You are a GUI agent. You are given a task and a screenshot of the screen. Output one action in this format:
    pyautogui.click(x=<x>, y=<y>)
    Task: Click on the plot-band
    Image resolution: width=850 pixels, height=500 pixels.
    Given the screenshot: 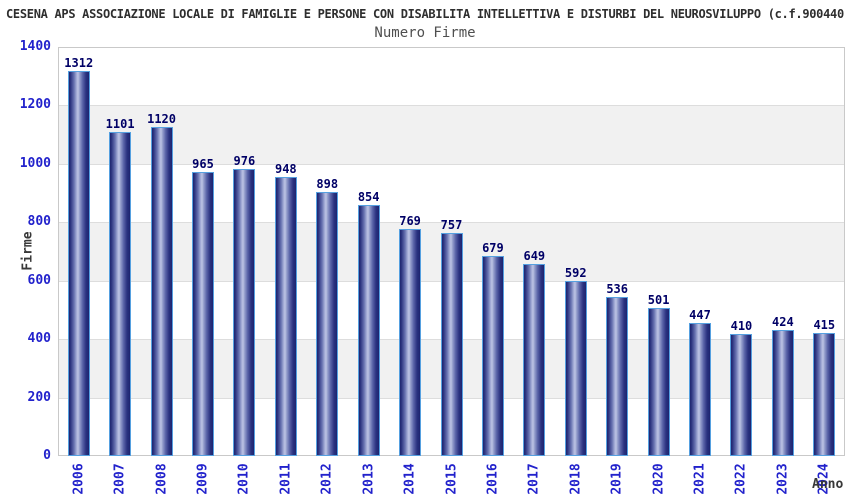 What is the action you would take?
    pyautogui.click(x=451, y=134)
    